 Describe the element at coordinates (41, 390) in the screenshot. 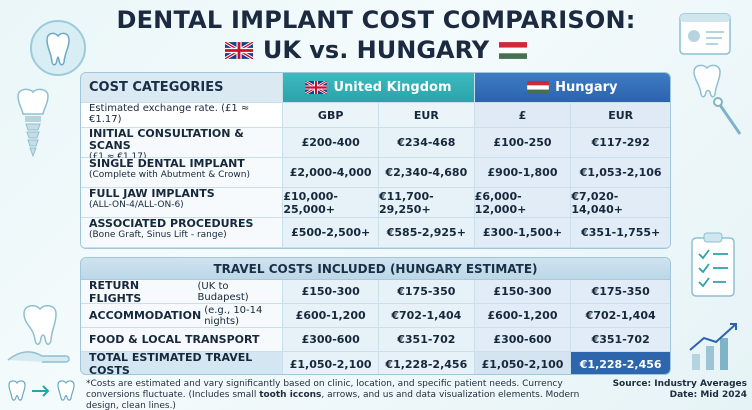

I see `tooth-arrow-icon` at that location.